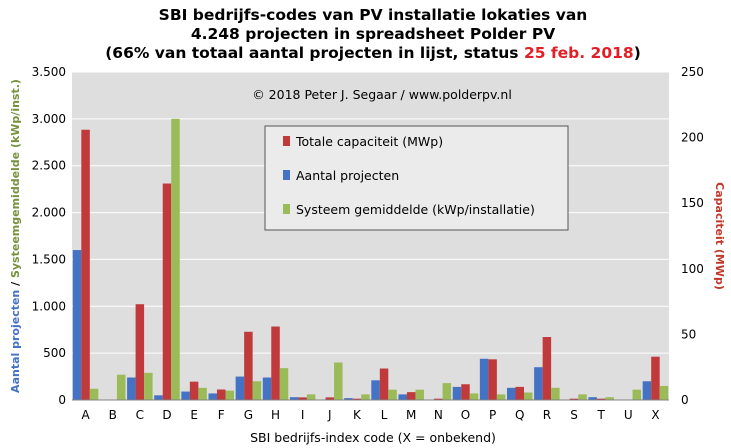  I want to click on bar-capacity-O, so click(465, 392).